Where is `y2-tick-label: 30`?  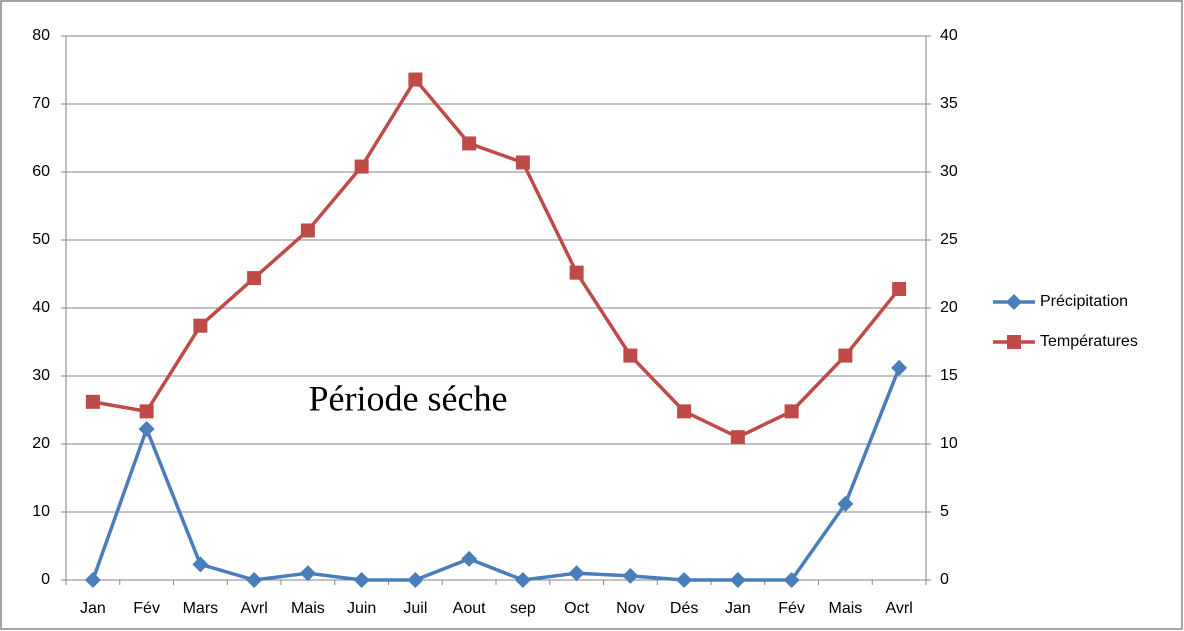
y2-tick-label: 30 is located at coordinates (949, 171).